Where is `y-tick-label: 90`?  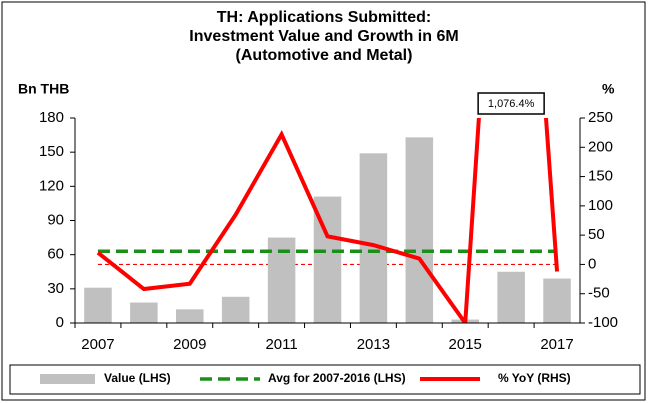
y-tick-label: 90 is located at coordinates (55, 219).